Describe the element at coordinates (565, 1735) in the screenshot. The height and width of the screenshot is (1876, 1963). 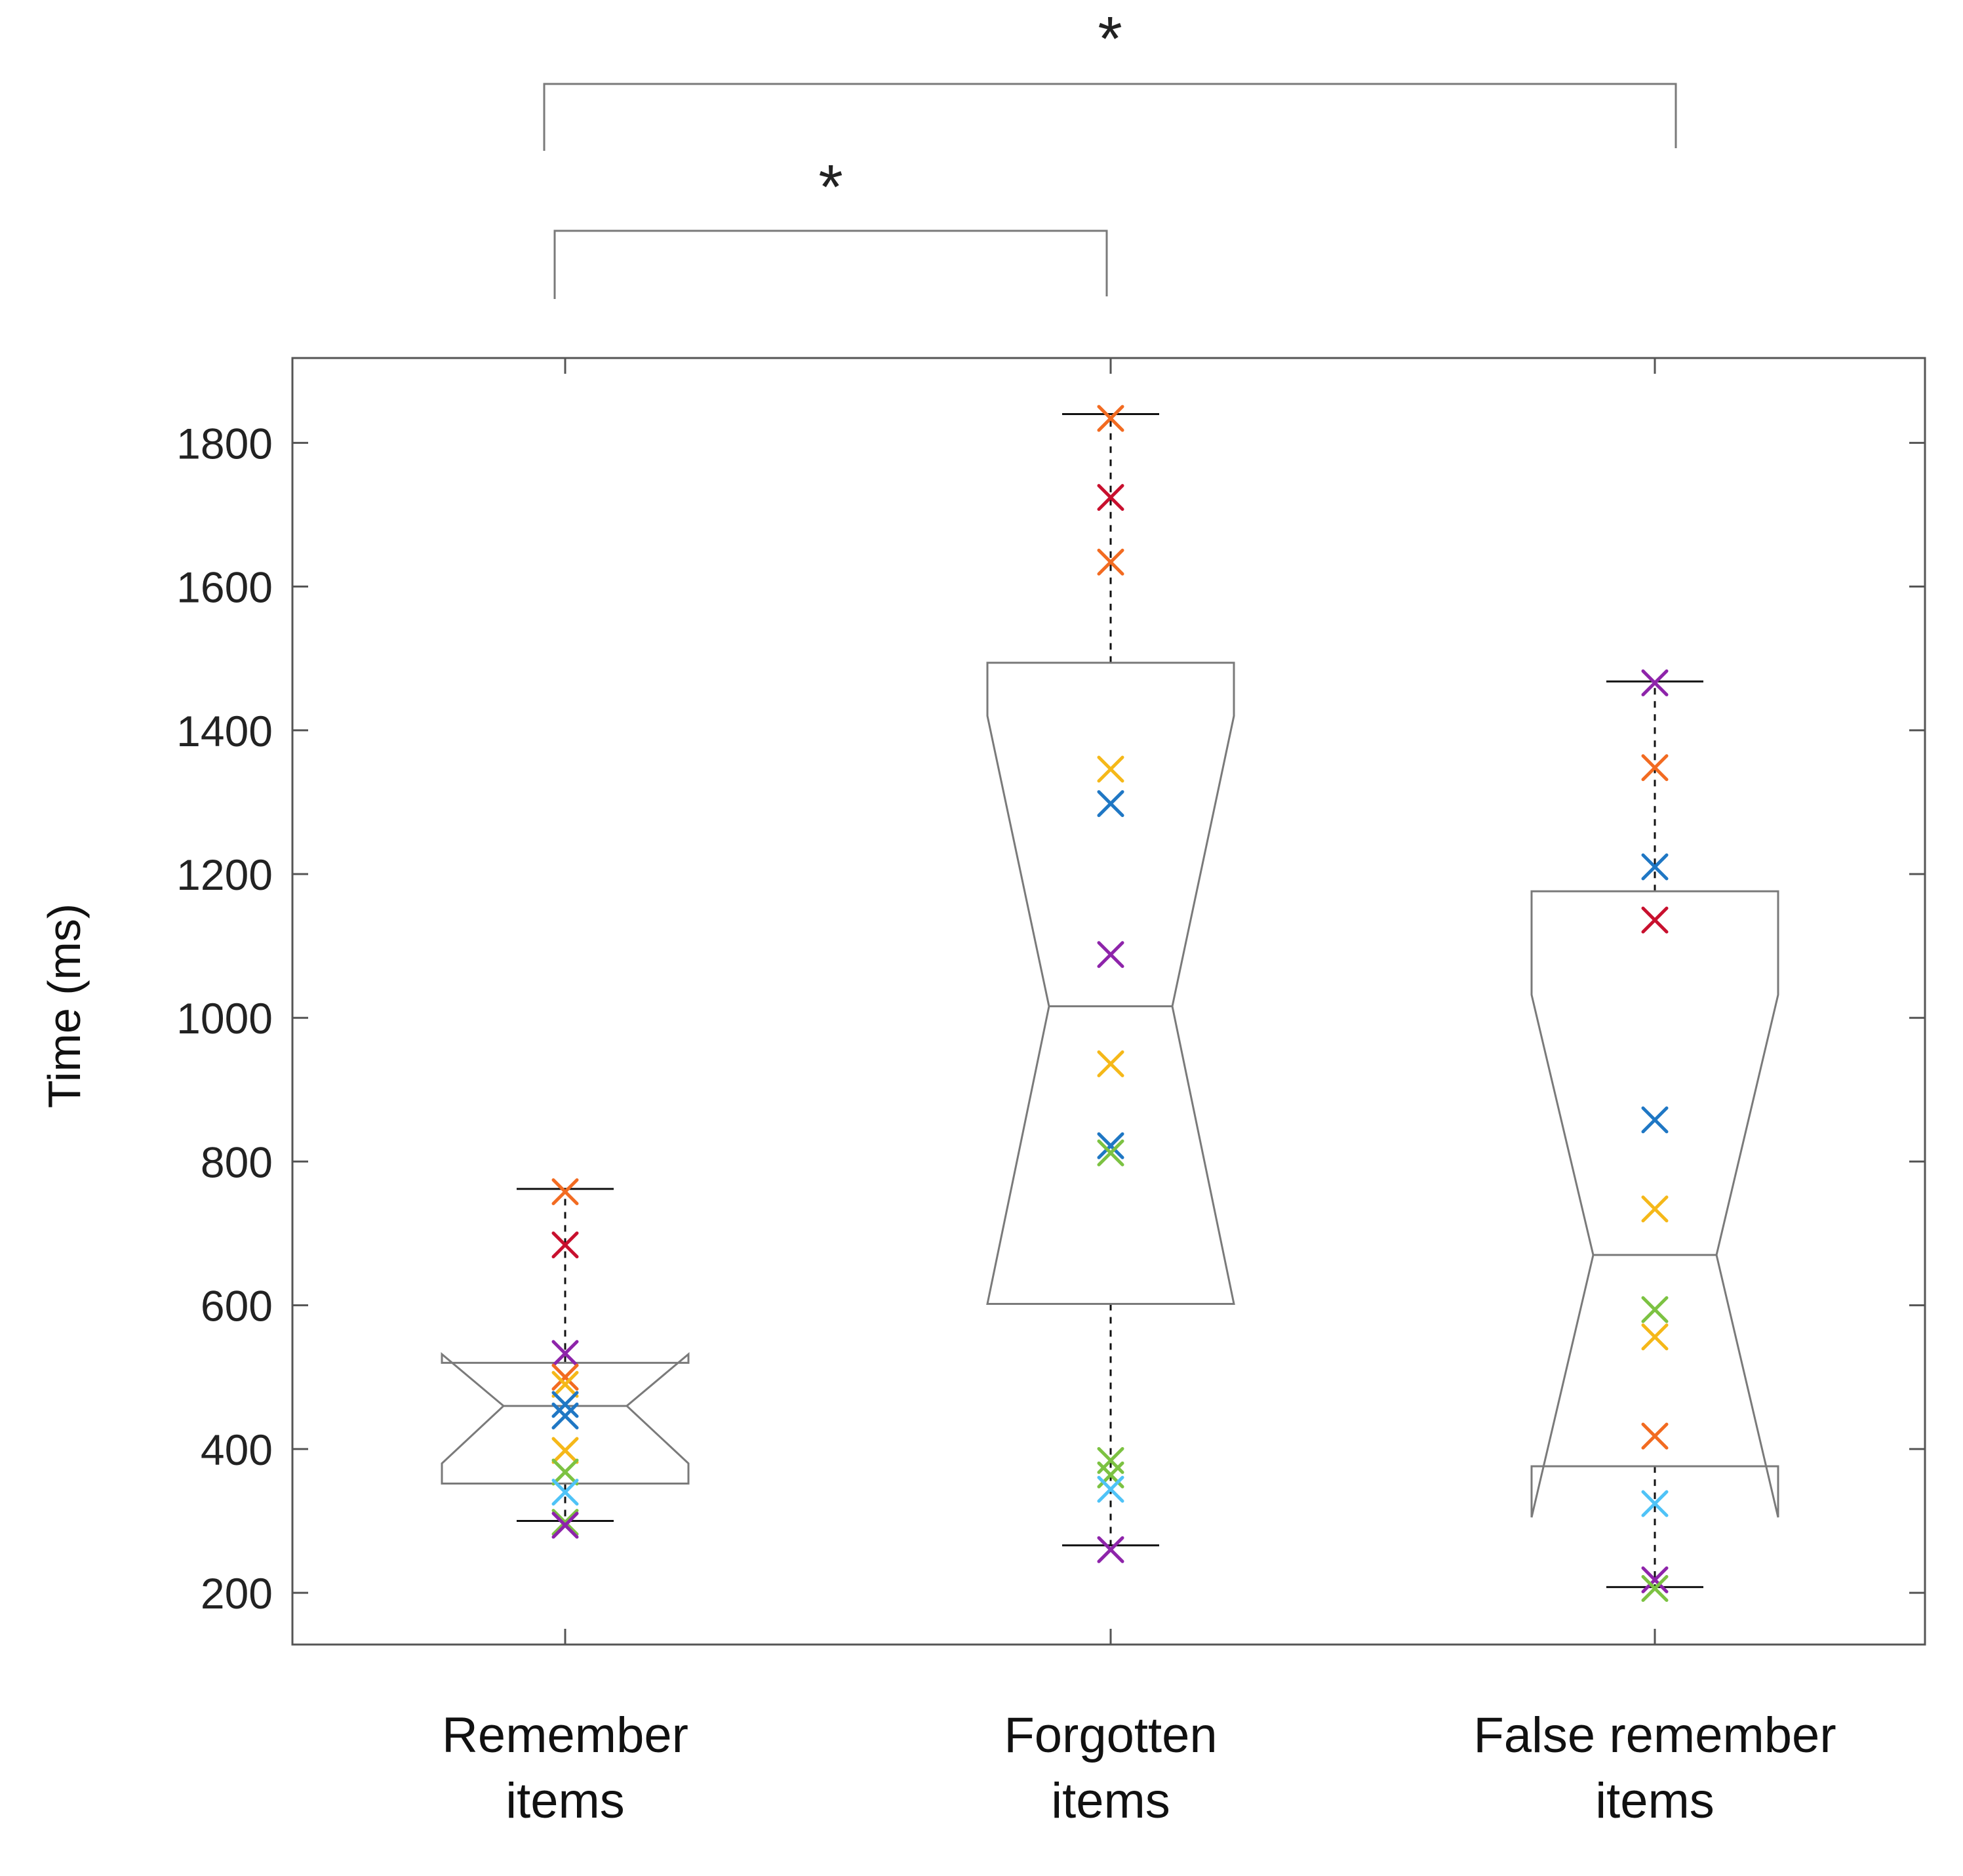
I see `category-label-line1: Remember` at that location.